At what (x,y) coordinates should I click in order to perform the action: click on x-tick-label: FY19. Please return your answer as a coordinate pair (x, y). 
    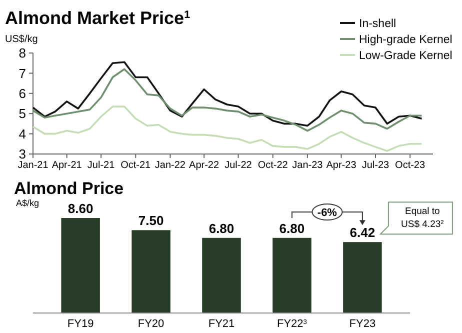
    Looking at the image, I should click on (80, 324).